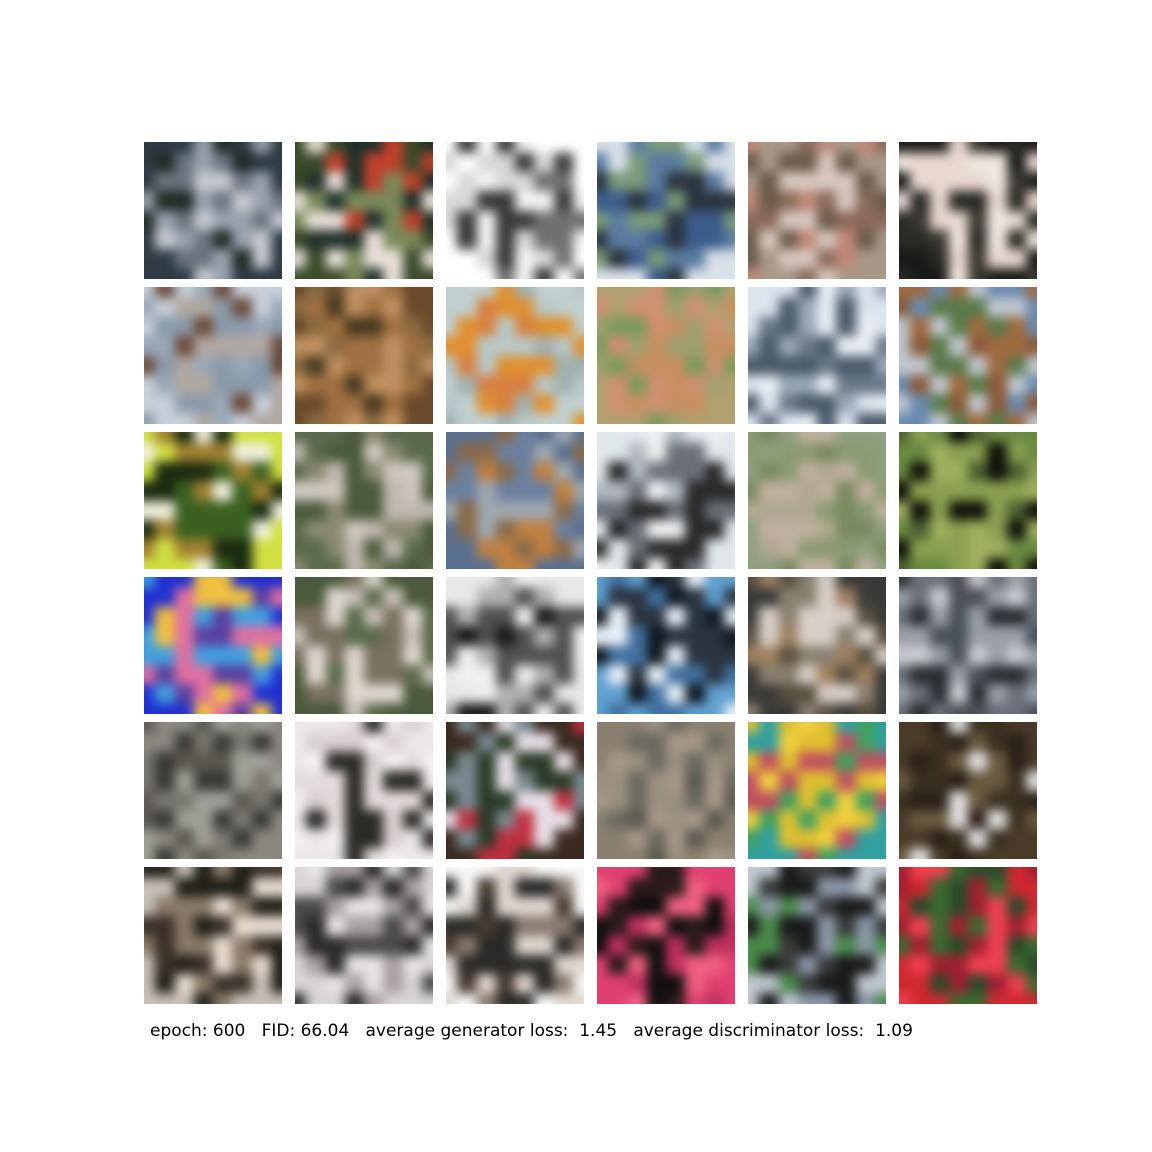 The image size is (1152, 1152). What do you see at coordinates (325, 1031) in the screenshot?
I see `fid-value: 66.04` at bounding box center [325, 1031].